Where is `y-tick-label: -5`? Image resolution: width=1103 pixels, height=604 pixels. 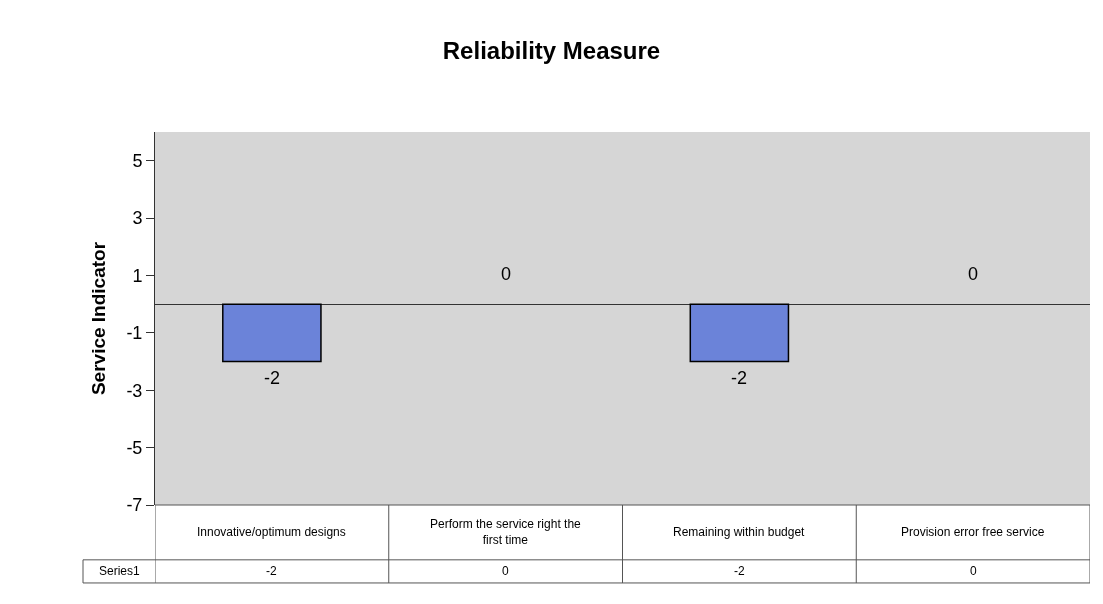 y-tick-label: -5 is located at coordinates (134, 447).